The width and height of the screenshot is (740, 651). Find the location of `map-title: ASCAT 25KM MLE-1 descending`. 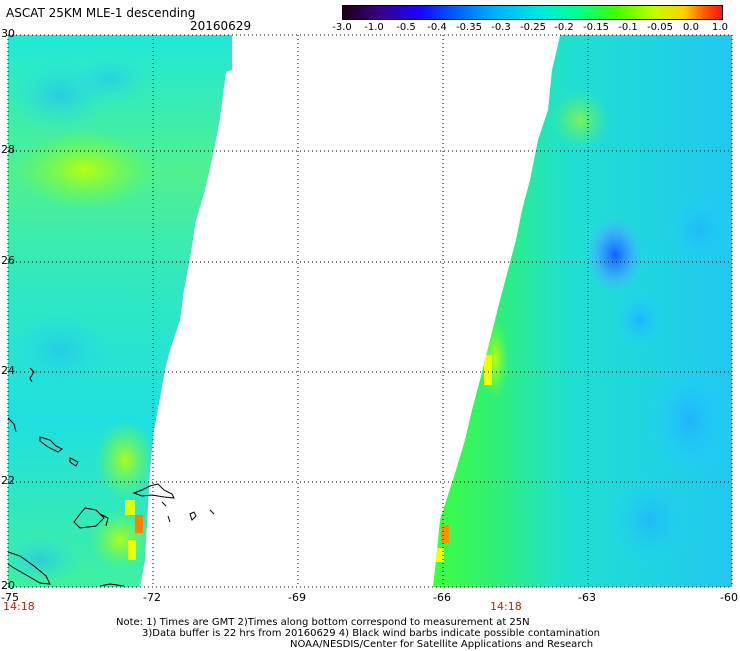

map-title: ASCAT 25KM MLE-1 descending is located at coordinates (101, 13).